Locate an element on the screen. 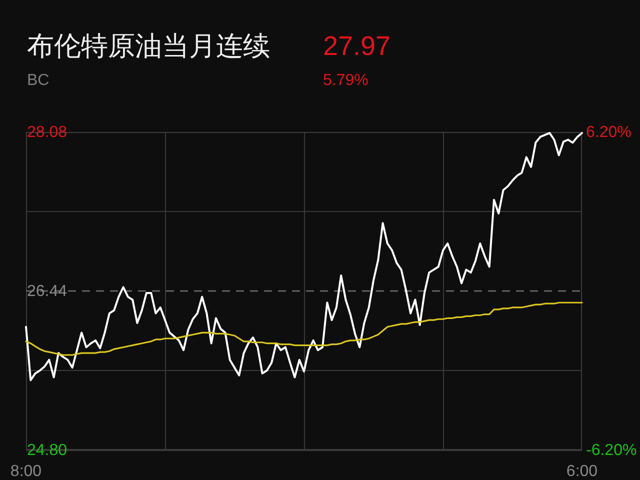  chart-subtitle: BC is located at coordinates (38, 80).